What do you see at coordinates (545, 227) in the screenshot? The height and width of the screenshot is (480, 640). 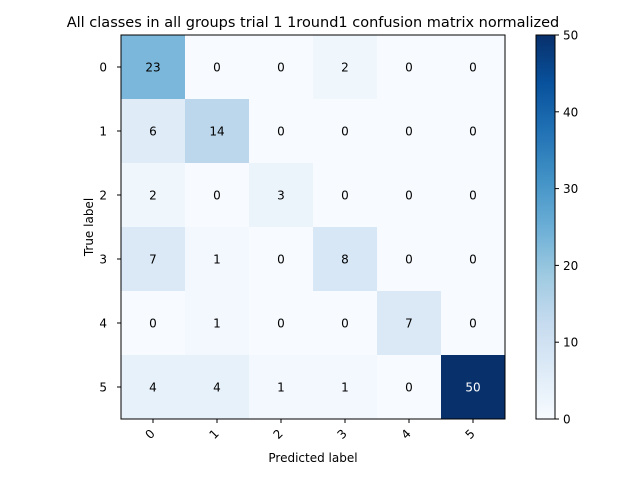 I see `colorbar` at bounding box center [545, 227].